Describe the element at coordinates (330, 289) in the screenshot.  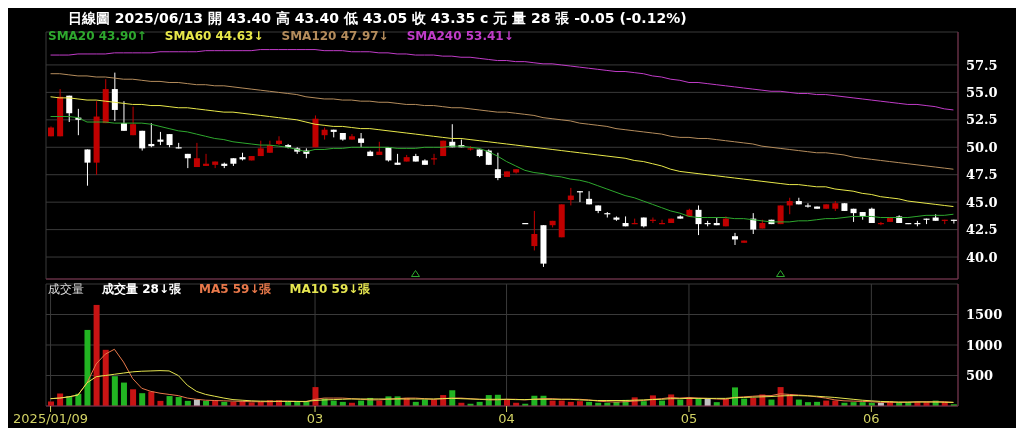
I see `text: MA10 59↓張` at that location.